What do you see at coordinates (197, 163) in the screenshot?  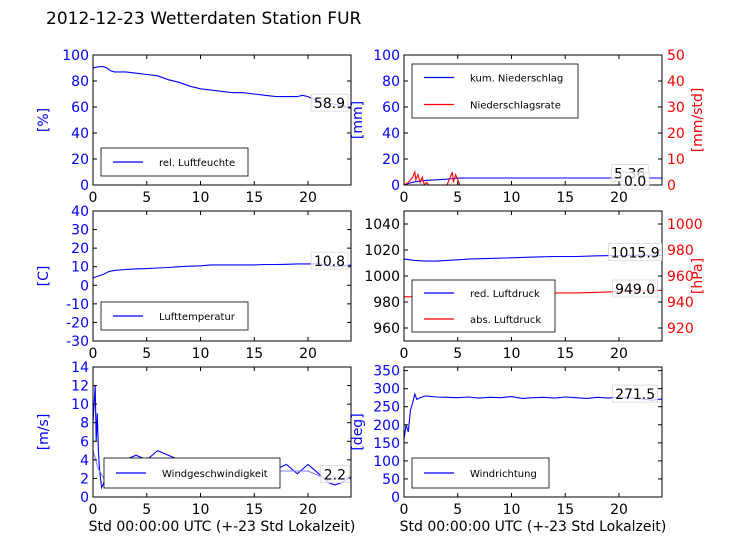 I see `legend-label: rel. Luftfeuchte` at bounding box center [197, 163].